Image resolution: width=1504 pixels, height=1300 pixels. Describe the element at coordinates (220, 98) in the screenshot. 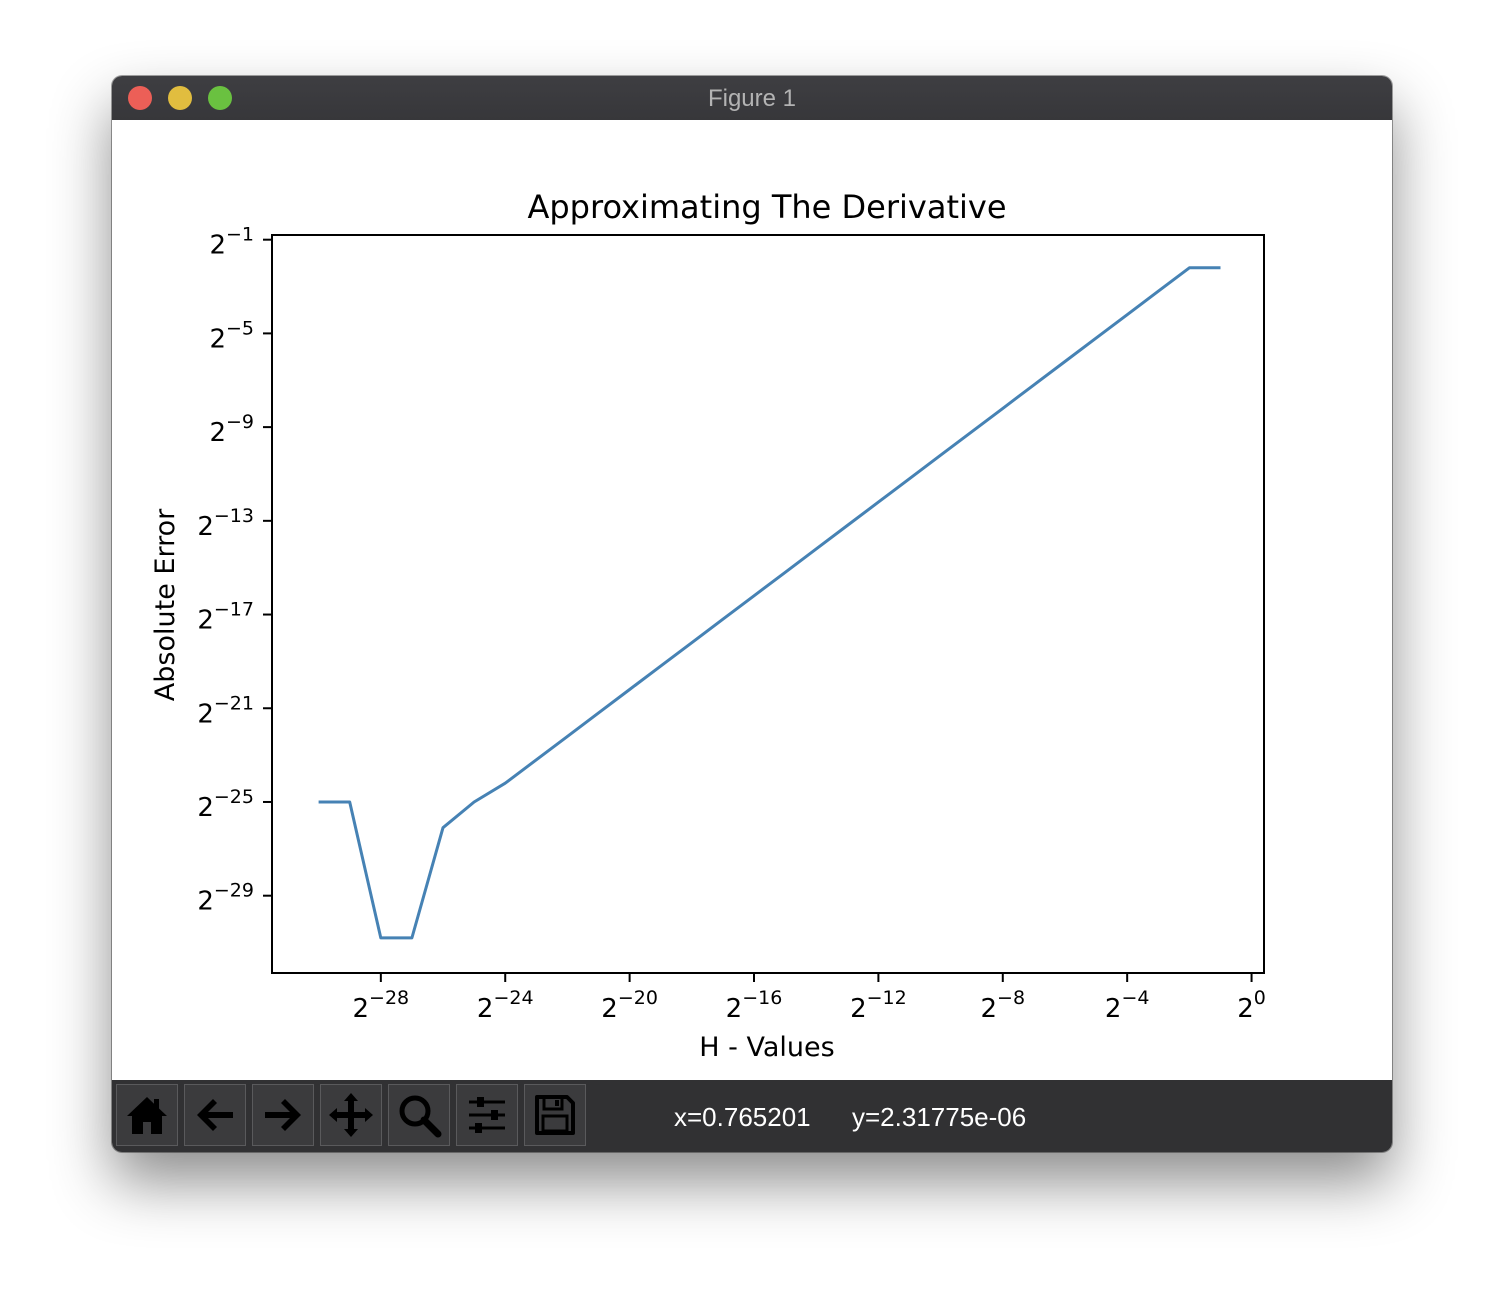

I see `maximize-window-button` at that location.